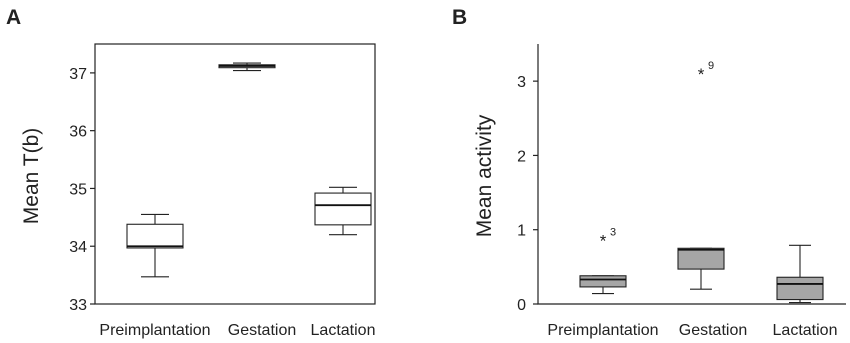 Image resolution: width=850 pixels, height=343 pixels. What do you see at coordinates (527, 194) in the screenshot?
I see `y-ticks-b: 0 1 2 3` at bounding box center [527, 194].